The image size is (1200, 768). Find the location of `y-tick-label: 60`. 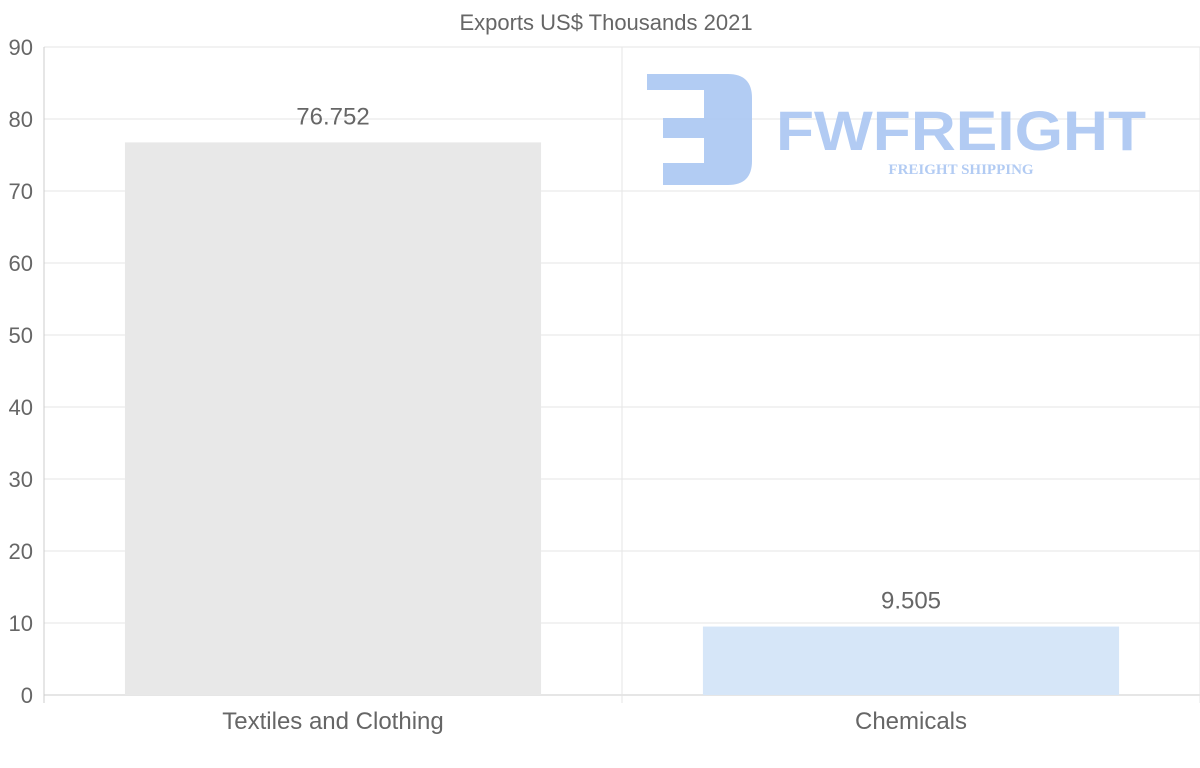

y-tick-label: 60 is located at coordinates (21, 263).